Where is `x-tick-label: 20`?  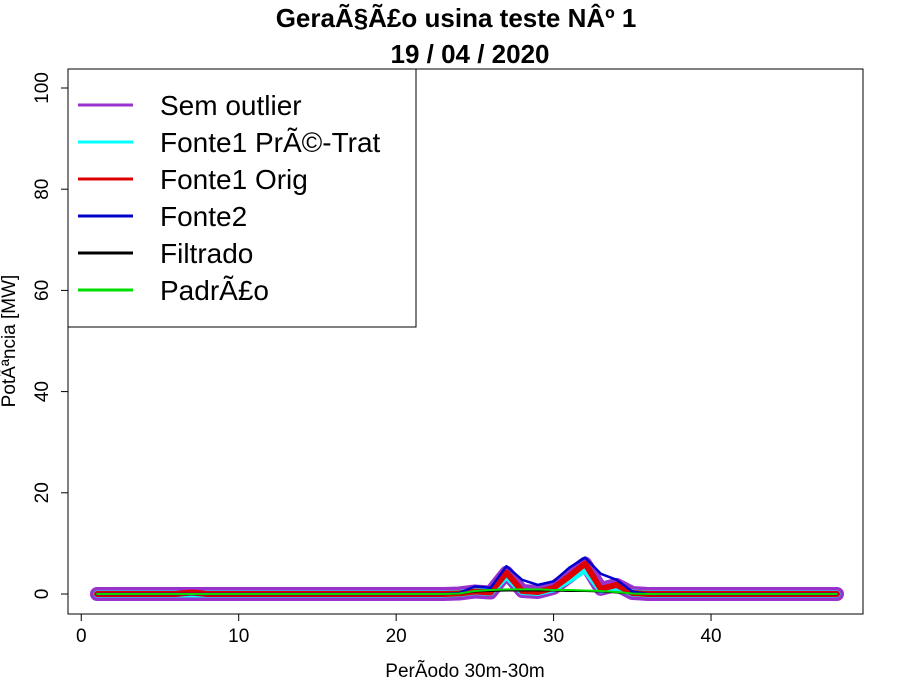
x-tick-label: 20 is located at coordinates (396, 636).